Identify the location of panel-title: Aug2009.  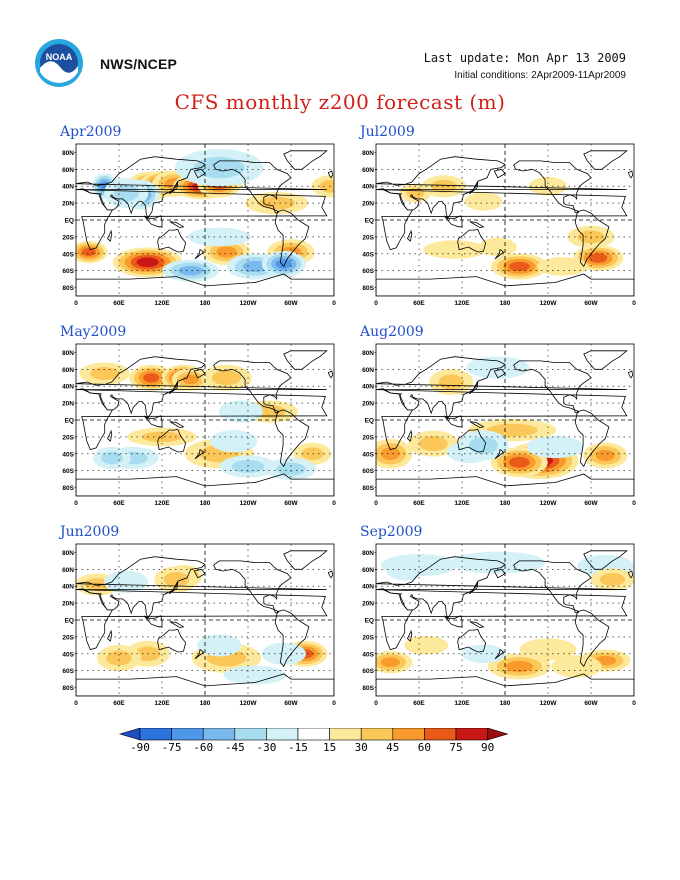
(392, 332).